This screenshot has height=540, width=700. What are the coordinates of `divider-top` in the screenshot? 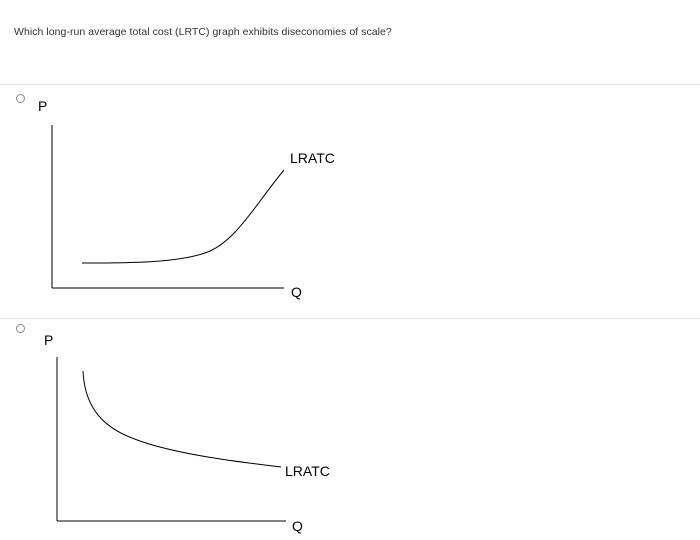 It's located at (350, 84).